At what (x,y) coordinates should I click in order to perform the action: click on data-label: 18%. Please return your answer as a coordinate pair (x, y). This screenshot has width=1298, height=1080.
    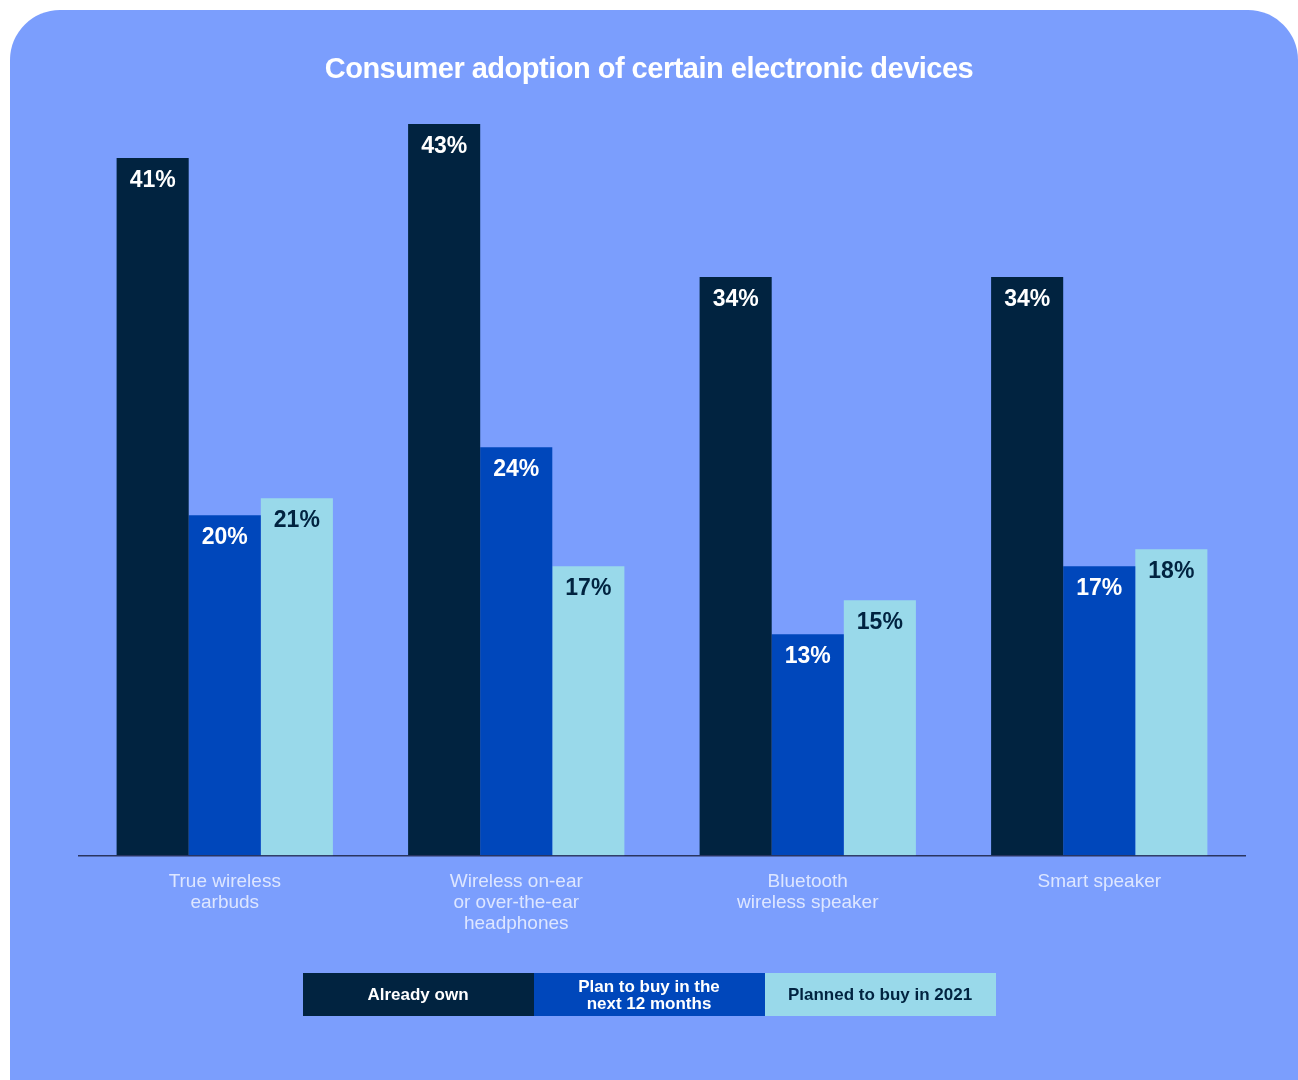
    Looking at the image, I should click on (1171, 570).